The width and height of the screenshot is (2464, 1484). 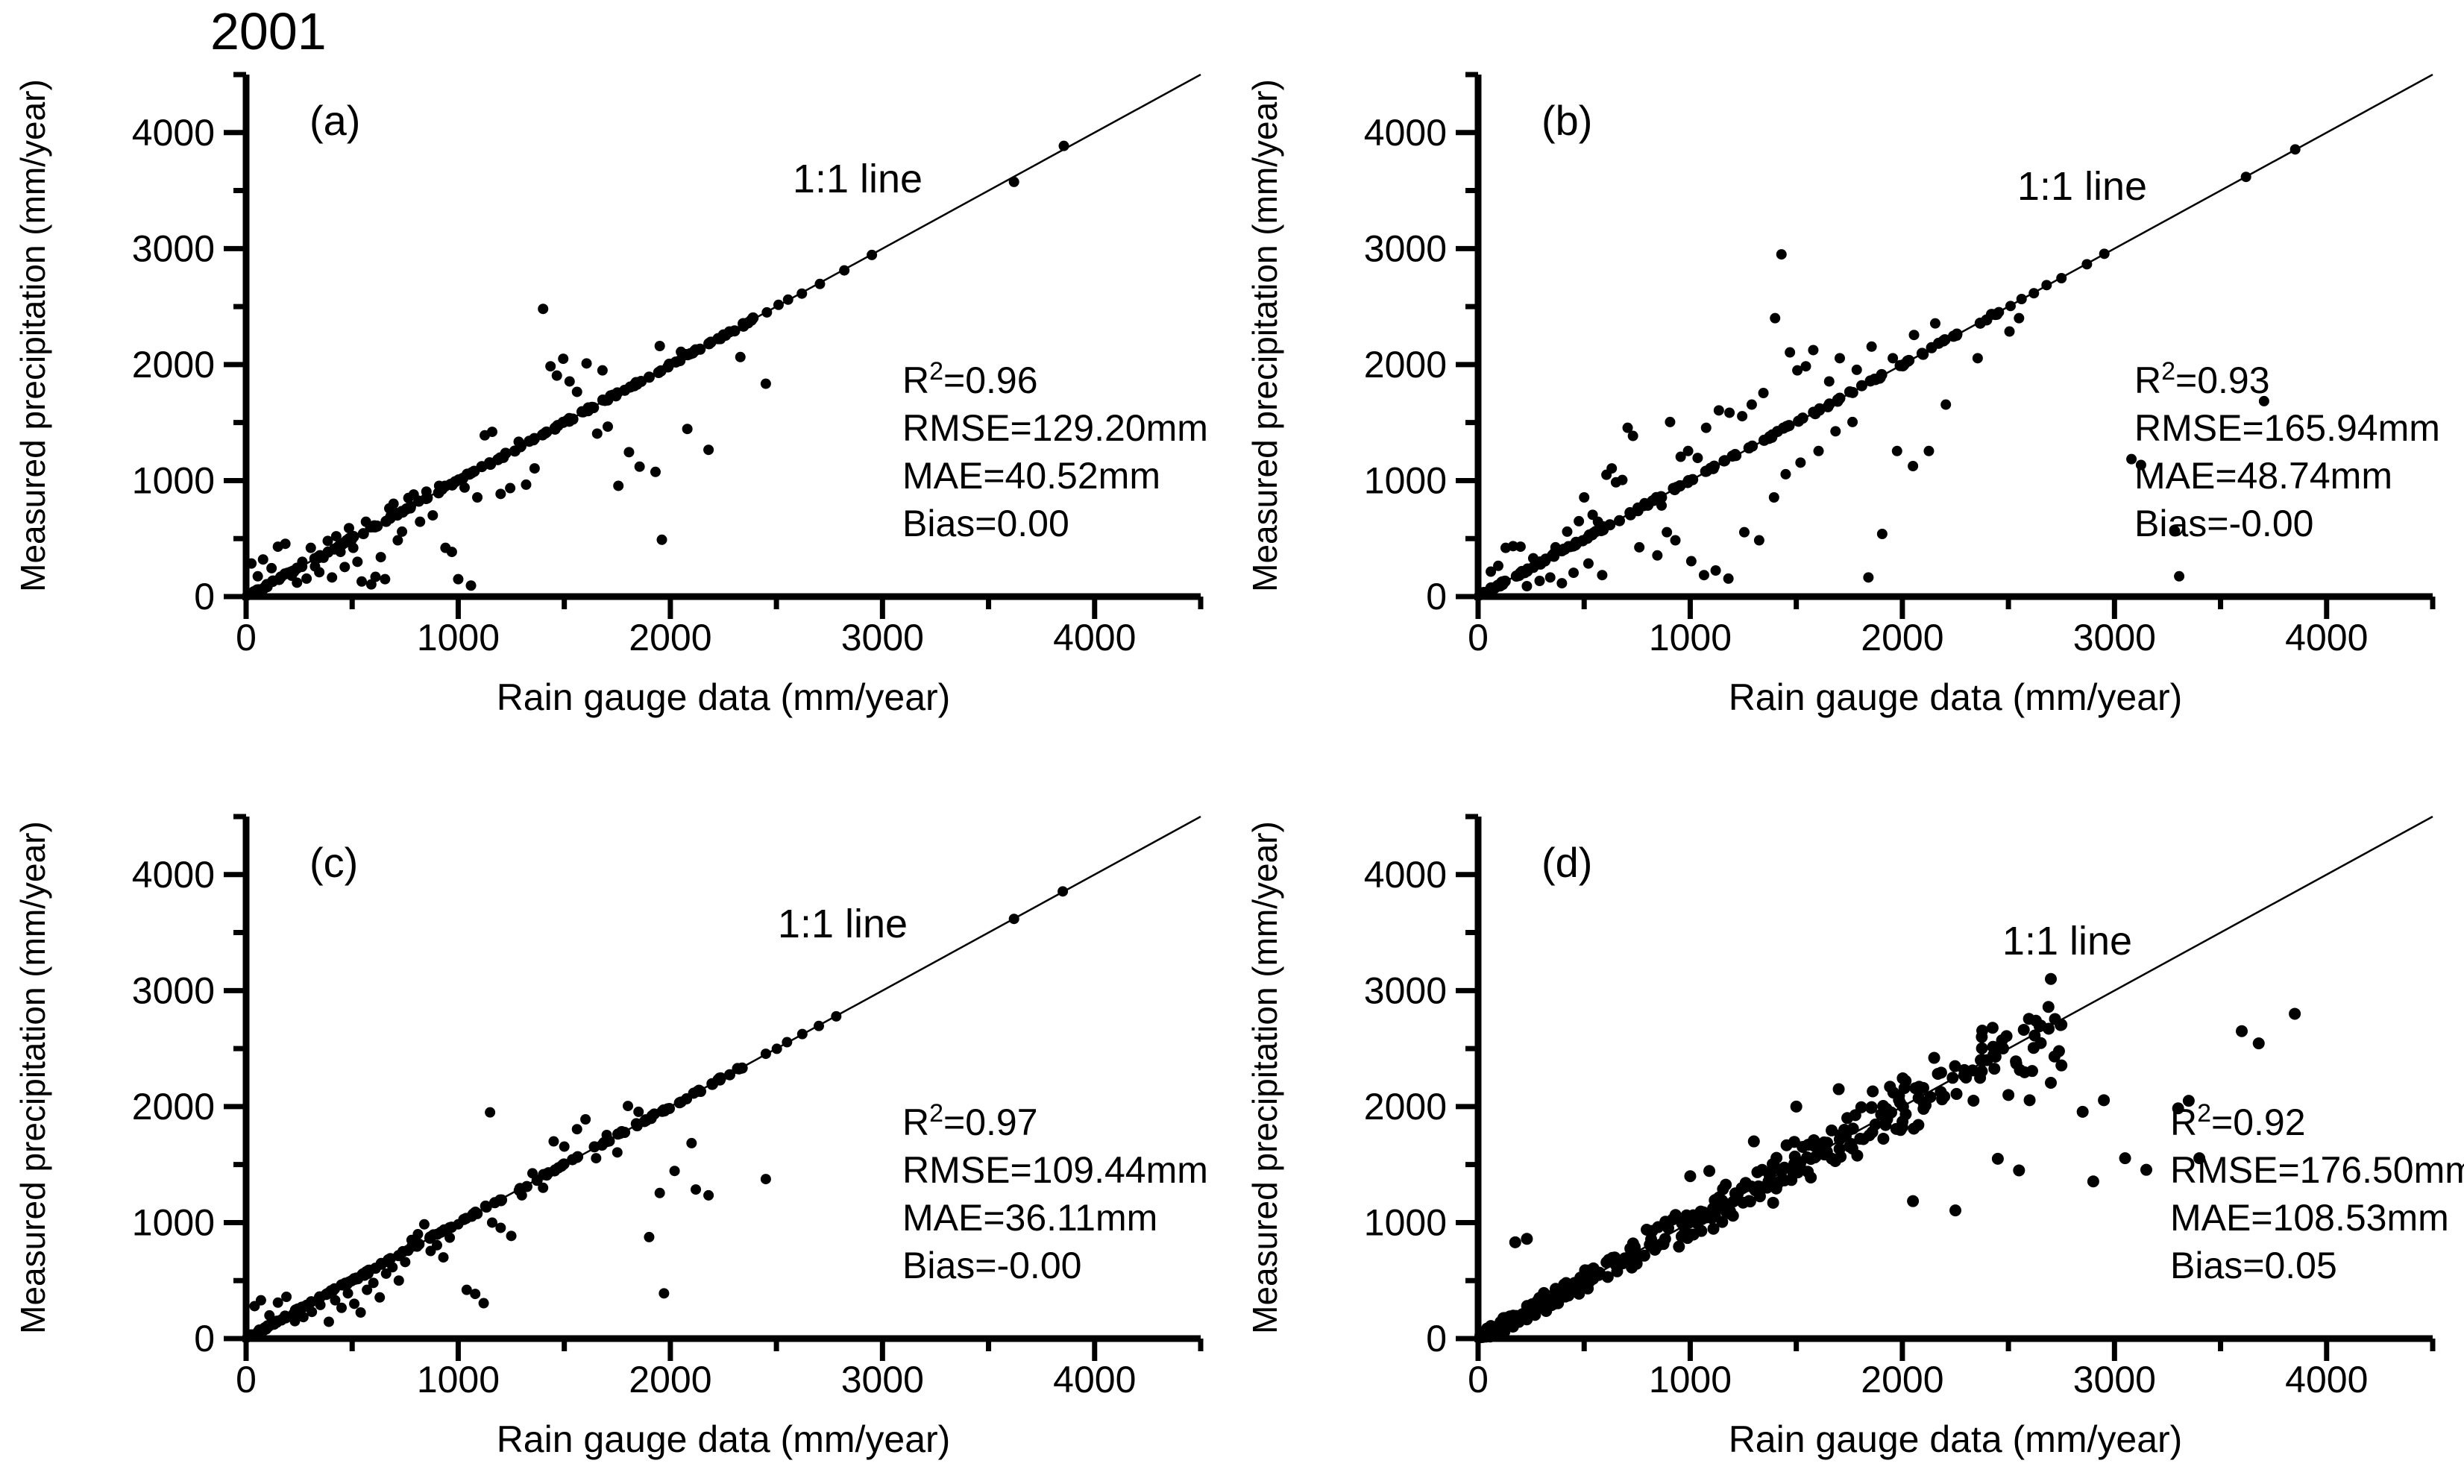 What do you see at coordinates (1029, 1218) in the screenshot?
I see `stats-mae: MAE=36.11mm` at bounding box center [1029, 1218].